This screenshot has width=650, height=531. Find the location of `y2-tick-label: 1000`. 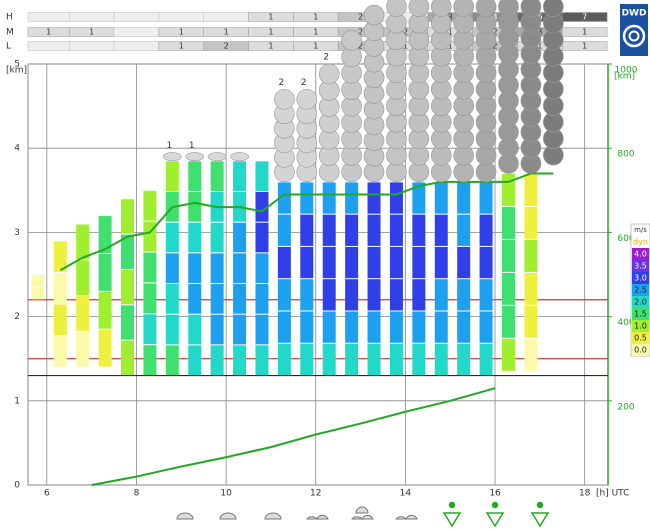

y2-tick-label: 1000 is located at coordinates (626, 71).